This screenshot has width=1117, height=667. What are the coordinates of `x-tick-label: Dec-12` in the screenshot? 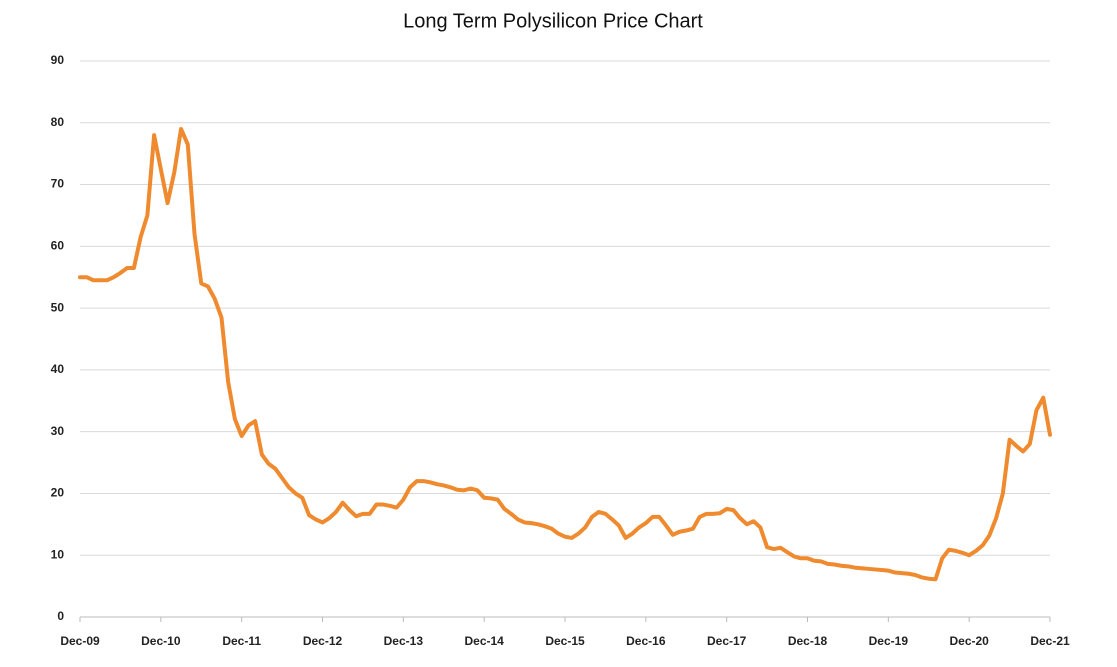 It's located at (323, 641).